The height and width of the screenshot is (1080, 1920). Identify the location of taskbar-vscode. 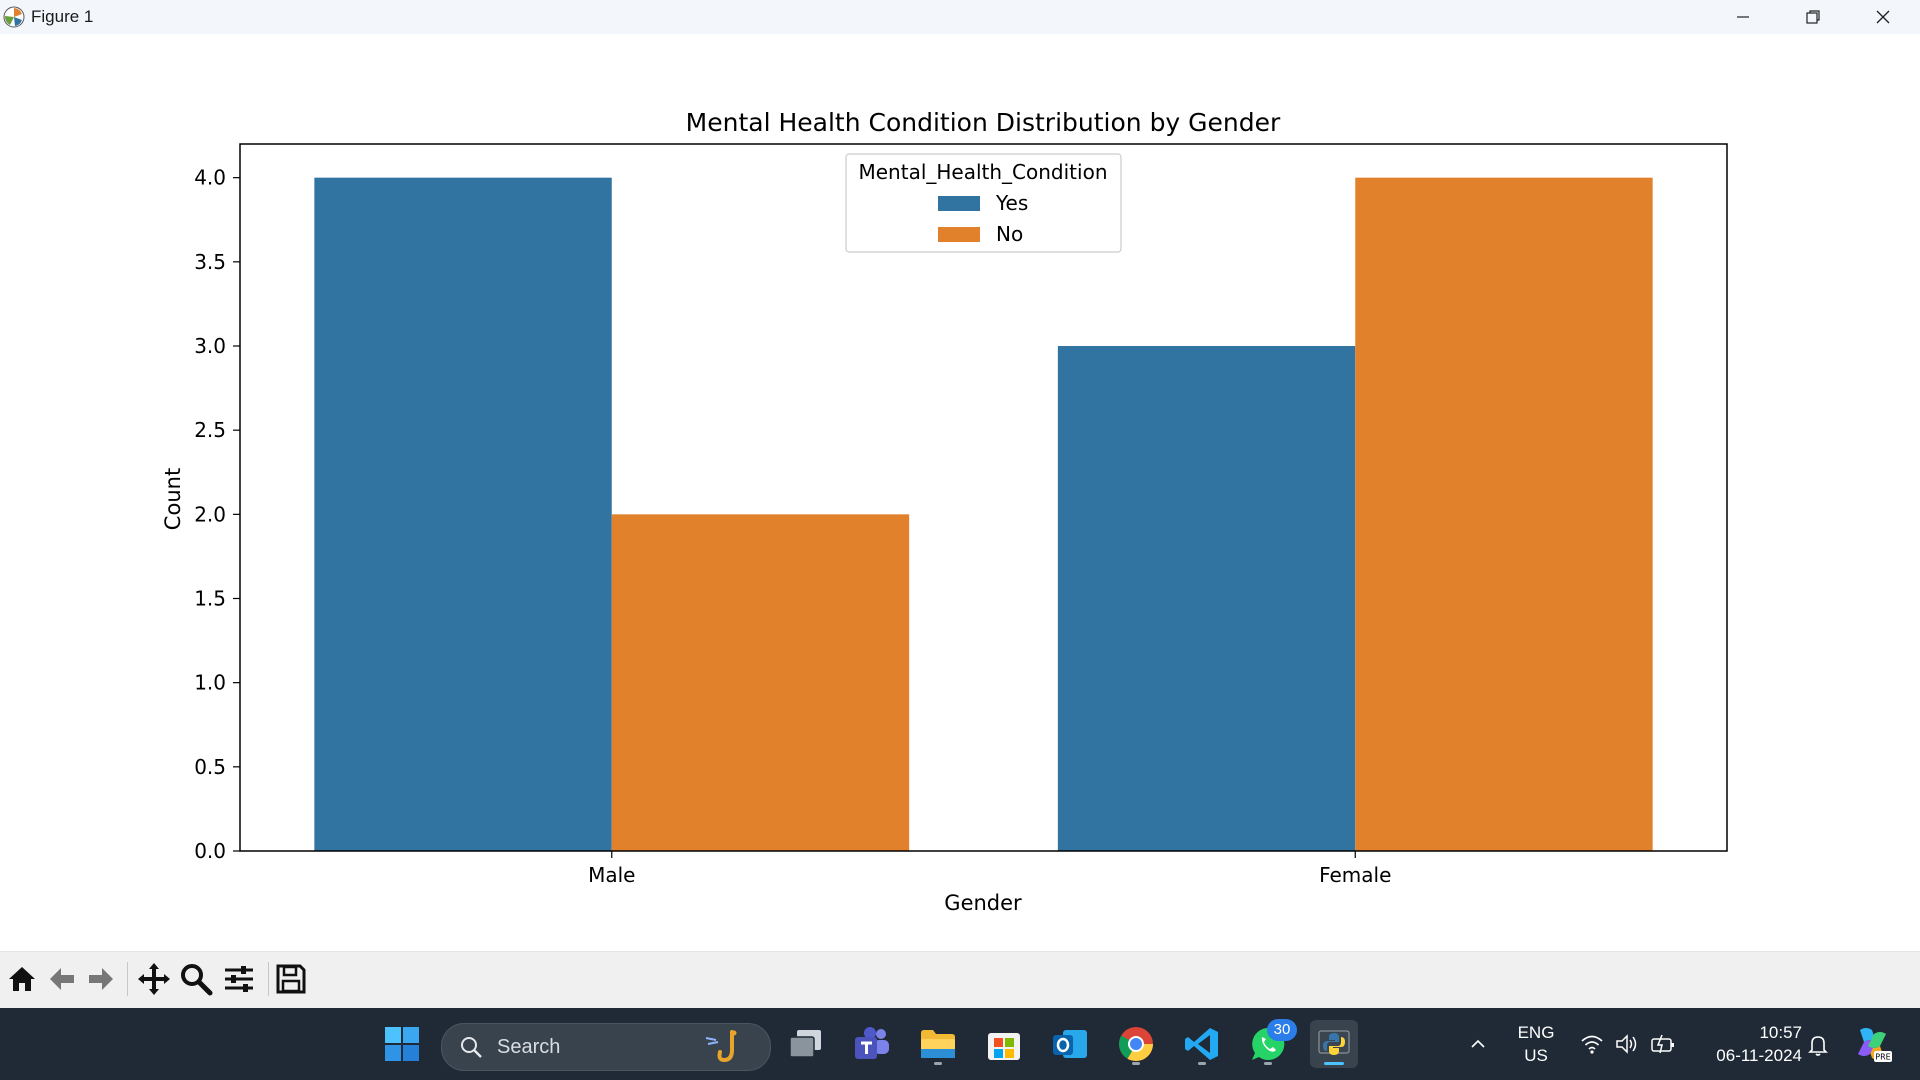
(1202, 1044).